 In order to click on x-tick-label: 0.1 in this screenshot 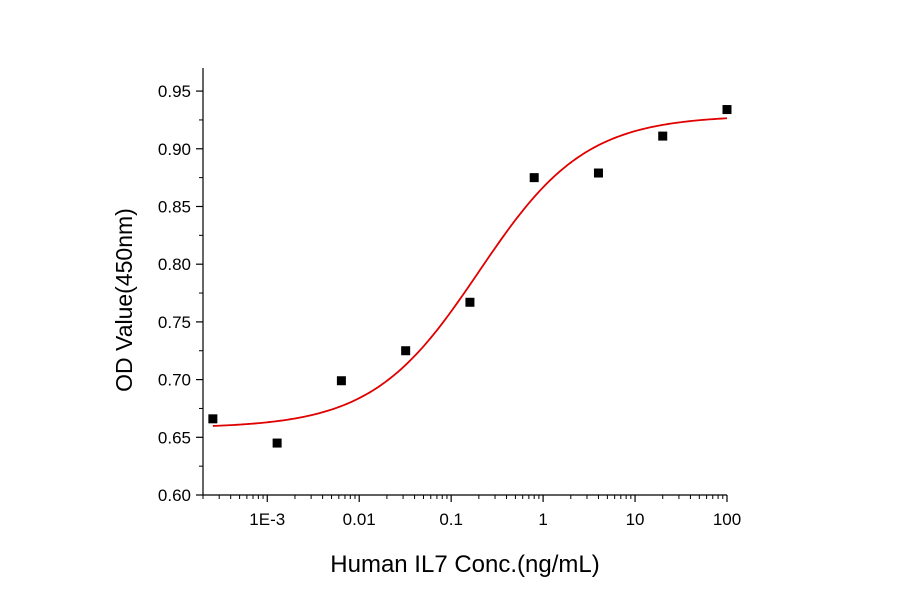, I will do `click(451, 519)`.